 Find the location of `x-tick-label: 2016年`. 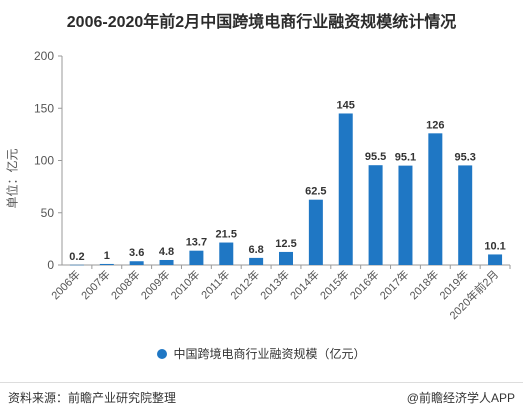

x-tick-label: 2016年 is located at coordinates (364, 284).